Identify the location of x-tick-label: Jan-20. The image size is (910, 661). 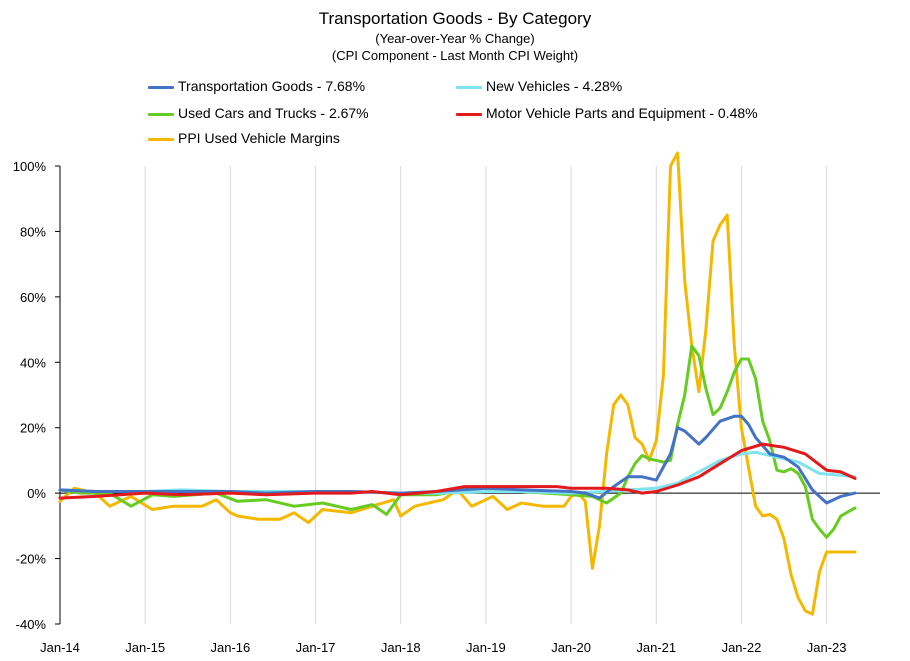
(571, 647).